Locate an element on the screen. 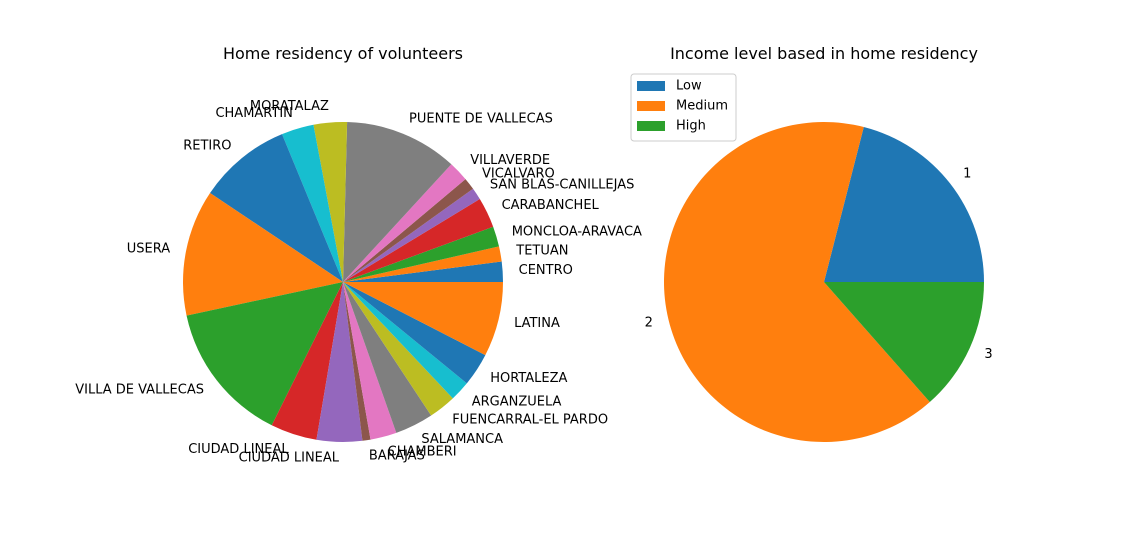 Image resolution: width=1139 pixels, height=559 pixels. residency-slice-puente-de-vallecas is located at coordinates (397, 202).